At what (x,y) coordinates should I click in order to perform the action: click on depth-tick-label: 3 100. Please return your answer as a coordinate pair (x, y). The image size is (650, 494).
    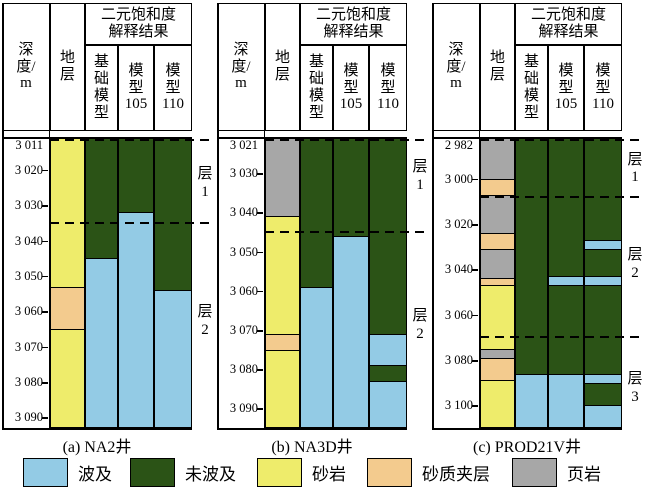
    Looking at the image, I should click on (458, 405).